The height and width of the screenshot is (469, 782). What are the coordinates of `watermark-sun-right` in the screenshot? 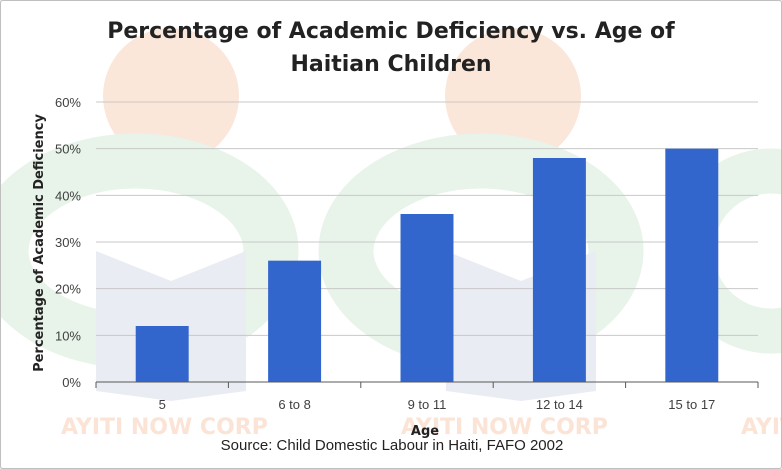 It's located at (513, 96).